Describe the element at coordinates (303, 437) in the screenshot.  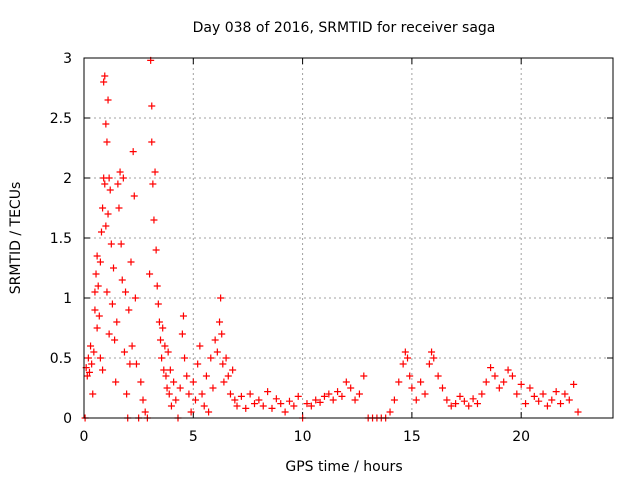
I see `x-tick-label: 10` at that location.